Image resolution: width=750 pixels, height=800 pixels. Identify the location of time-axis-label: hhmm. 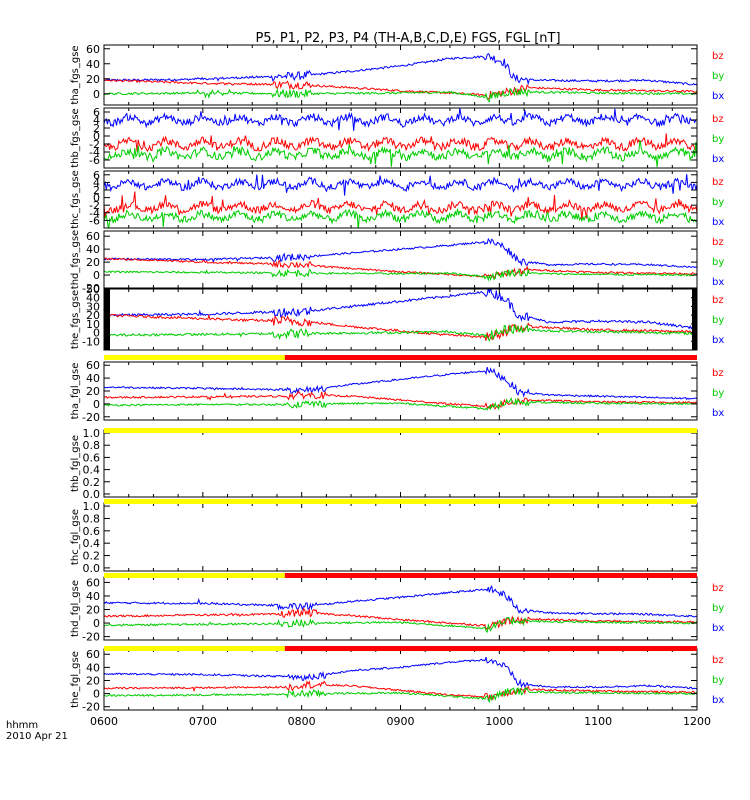
(22, 725).